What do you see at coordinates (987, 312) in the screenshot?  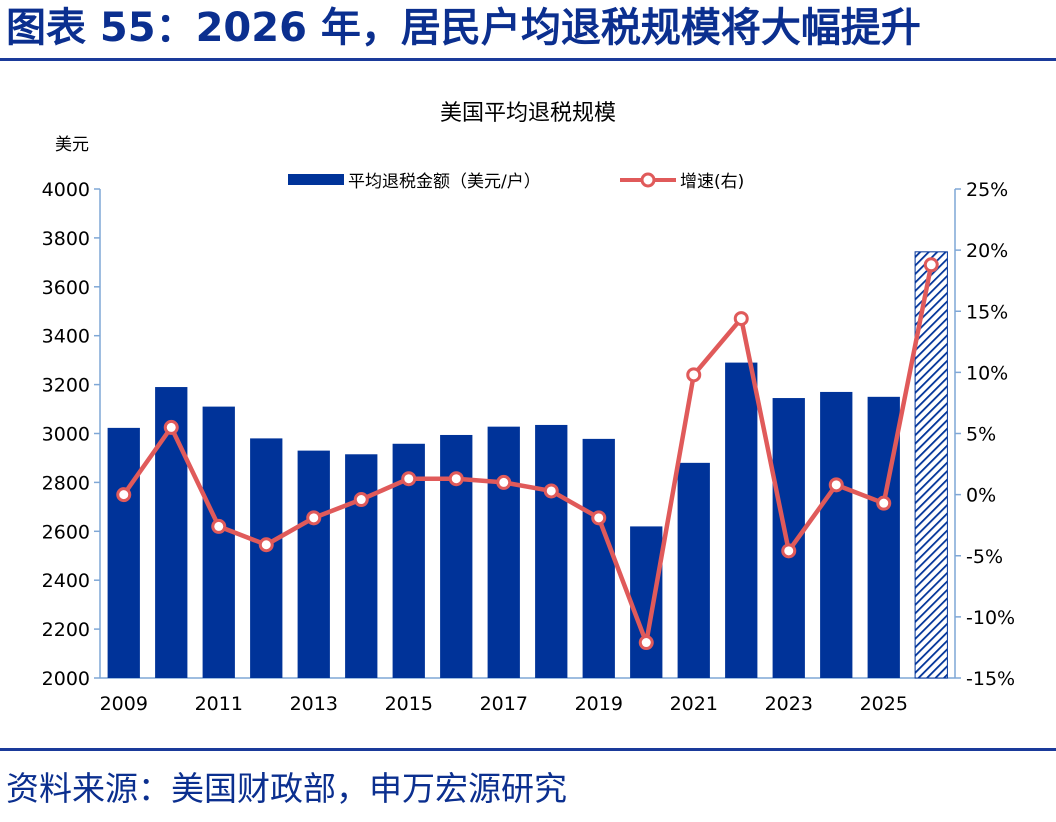 I see `right-axis-tick-label: 15%` at bounding box center [987, 312].